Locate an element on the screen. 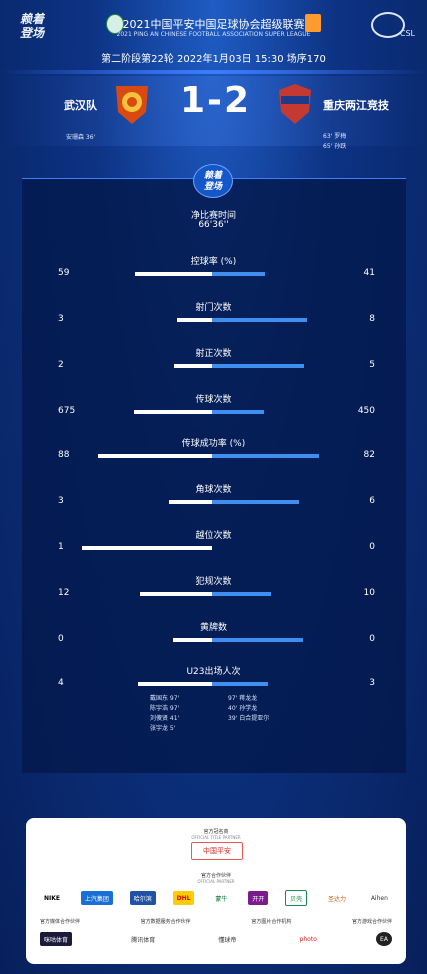 Image resolution: width=427 pixels, height=974 pixels. away-team-crest-icon is located at coordinates (295, 104).